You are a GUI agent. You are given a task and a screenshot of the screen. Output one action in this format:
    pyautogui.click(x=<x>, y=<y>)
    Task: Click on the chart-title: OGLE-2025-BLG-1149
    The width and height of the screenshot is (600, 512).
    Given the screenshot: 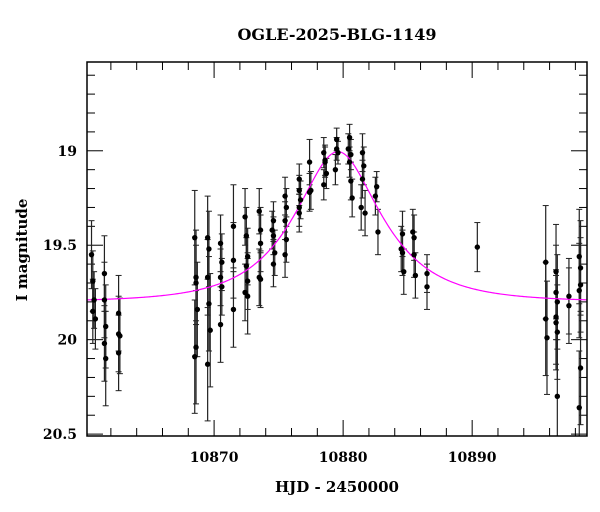 What is the action you would take?
    pyautogui.click(x=336, y=34)
    